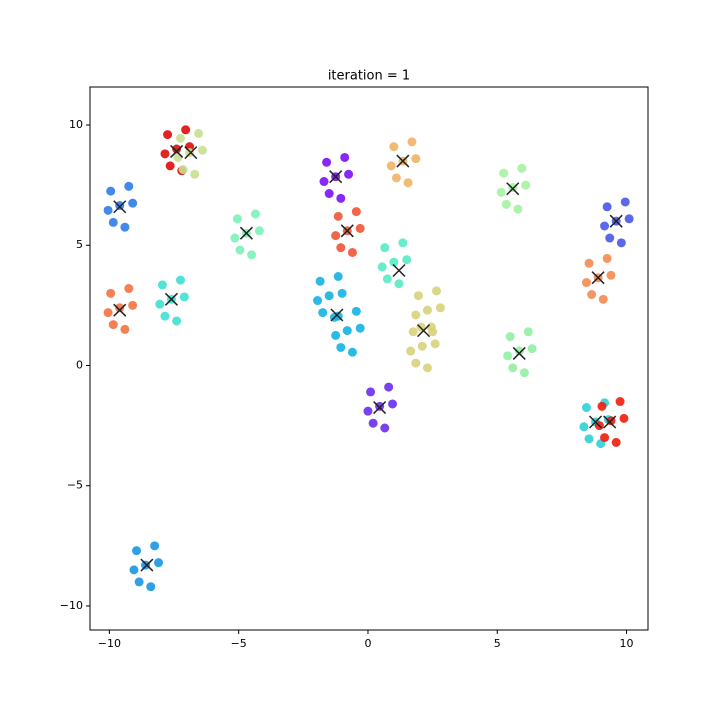 This screenshot has width=720, height=724. What do you see at coordinates (71, 605) in the screenshot?
I see `y-tick-label: −10` at bounding box center [71, 605].